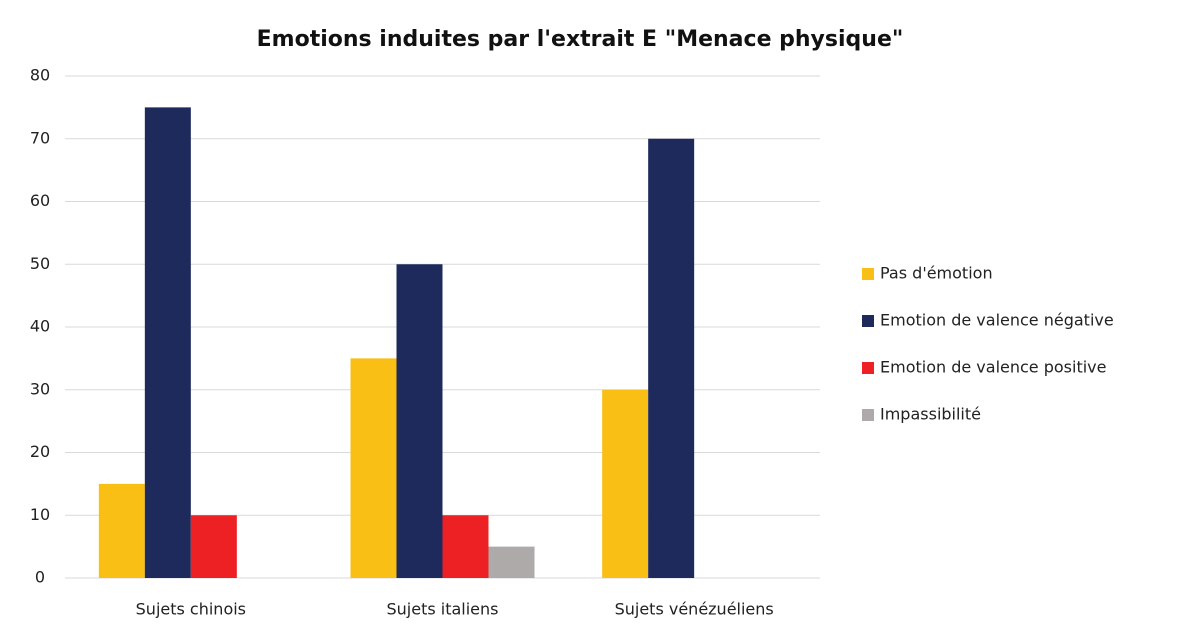  Describe the element at coordinates (936, 273) in the screenshot. I see `legend-label: Pas d'émotion` at that location.